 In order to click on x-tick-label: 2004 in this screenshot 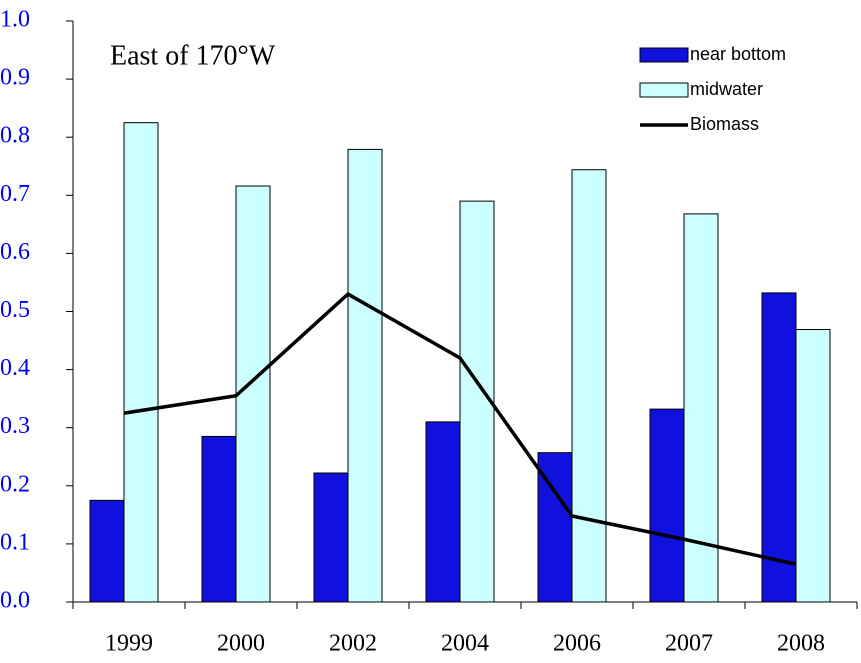, I will do `click(465, 644)`.